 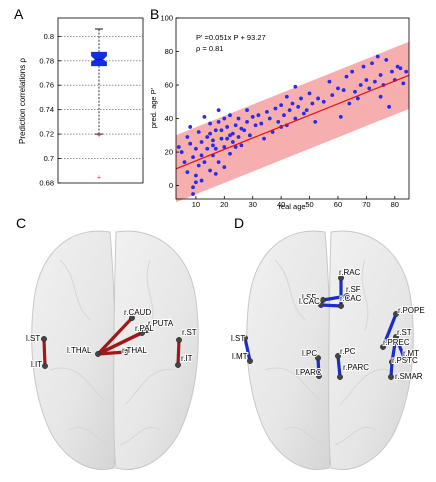 I want to click on panel-a-ticks: 0.68 0.7 0.72 0.74 0.76 0.78 0.8, so click(x=50, y=110).